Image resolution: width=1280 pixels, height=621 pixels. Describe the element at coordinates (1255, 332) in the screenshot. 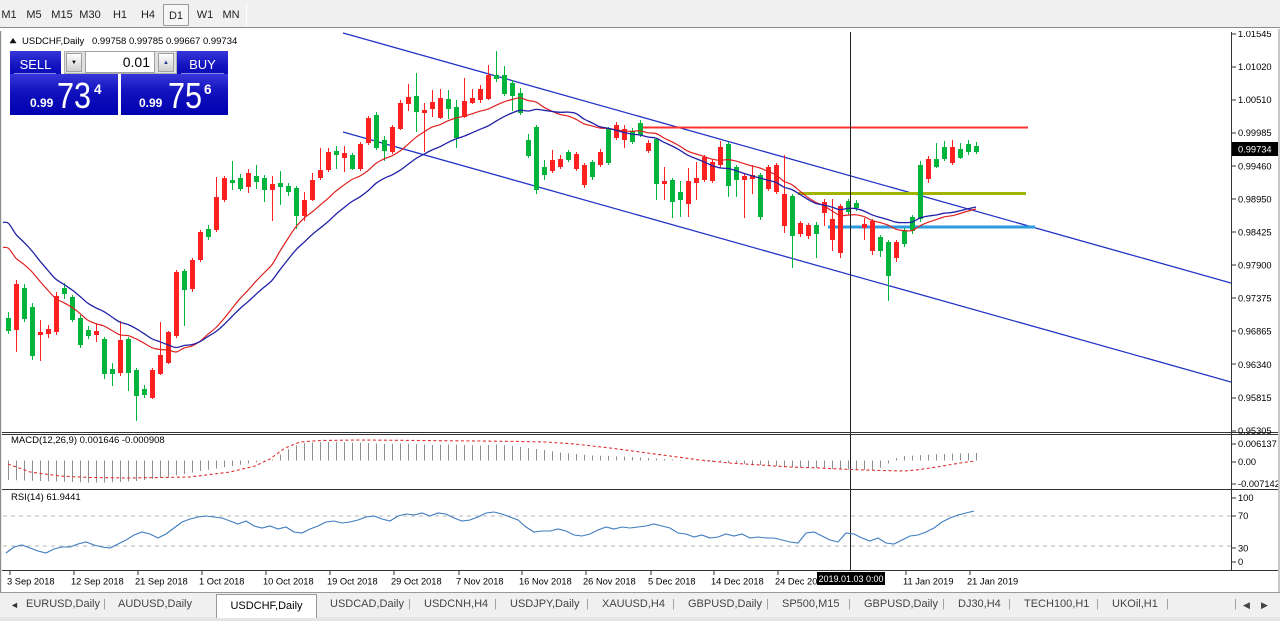

I see `svg-text: 0.96865` at that location.